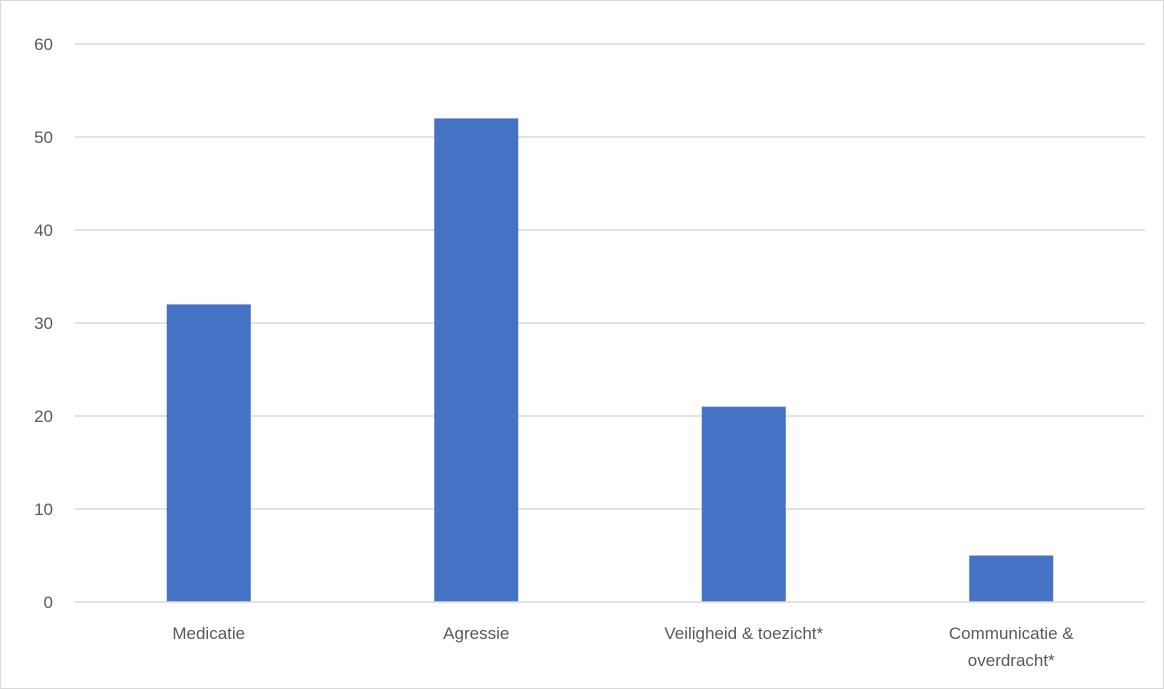  Describe the element at coordinates (48, 602) in the screenshot. I see `y-tick-label: 0` at that location.